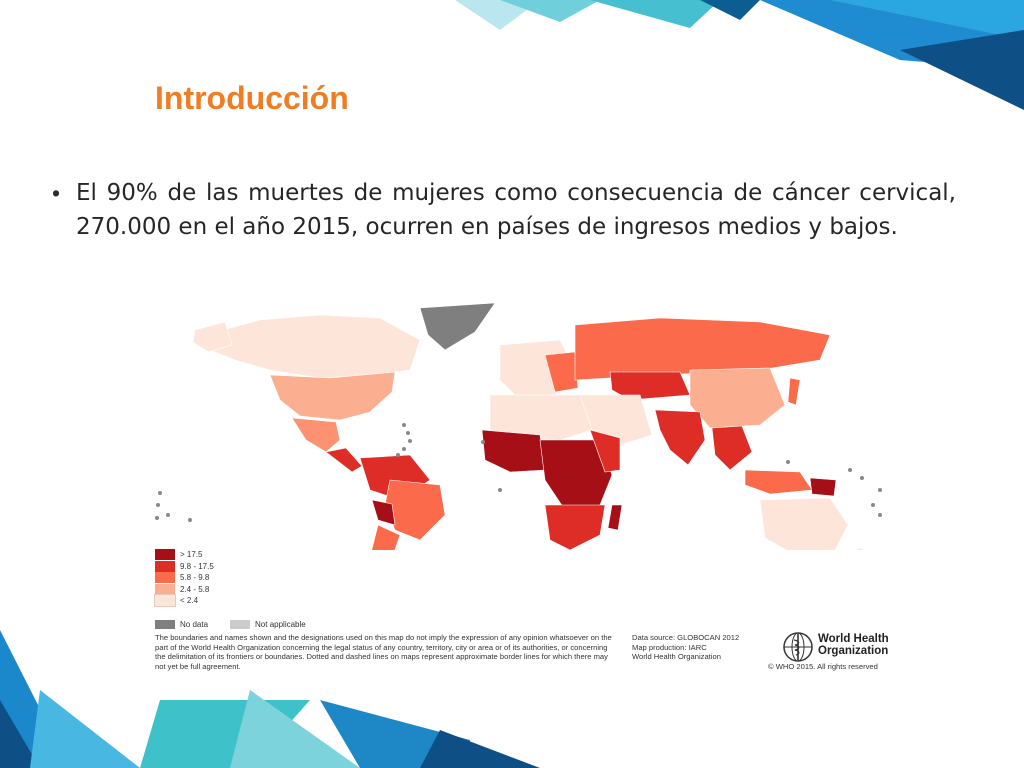 This screenshot has width=1024, height=768. Describe the element at coordinates (561, 372) in the screenshot. I see `eastern-europe` at that location.